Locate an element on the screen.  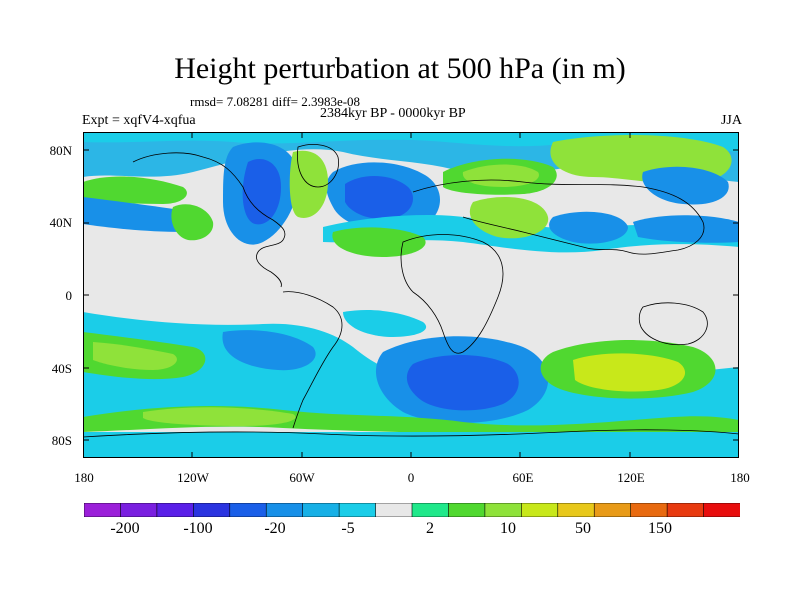
region-southeast-pacific-low is located at coordinates (269, 350).